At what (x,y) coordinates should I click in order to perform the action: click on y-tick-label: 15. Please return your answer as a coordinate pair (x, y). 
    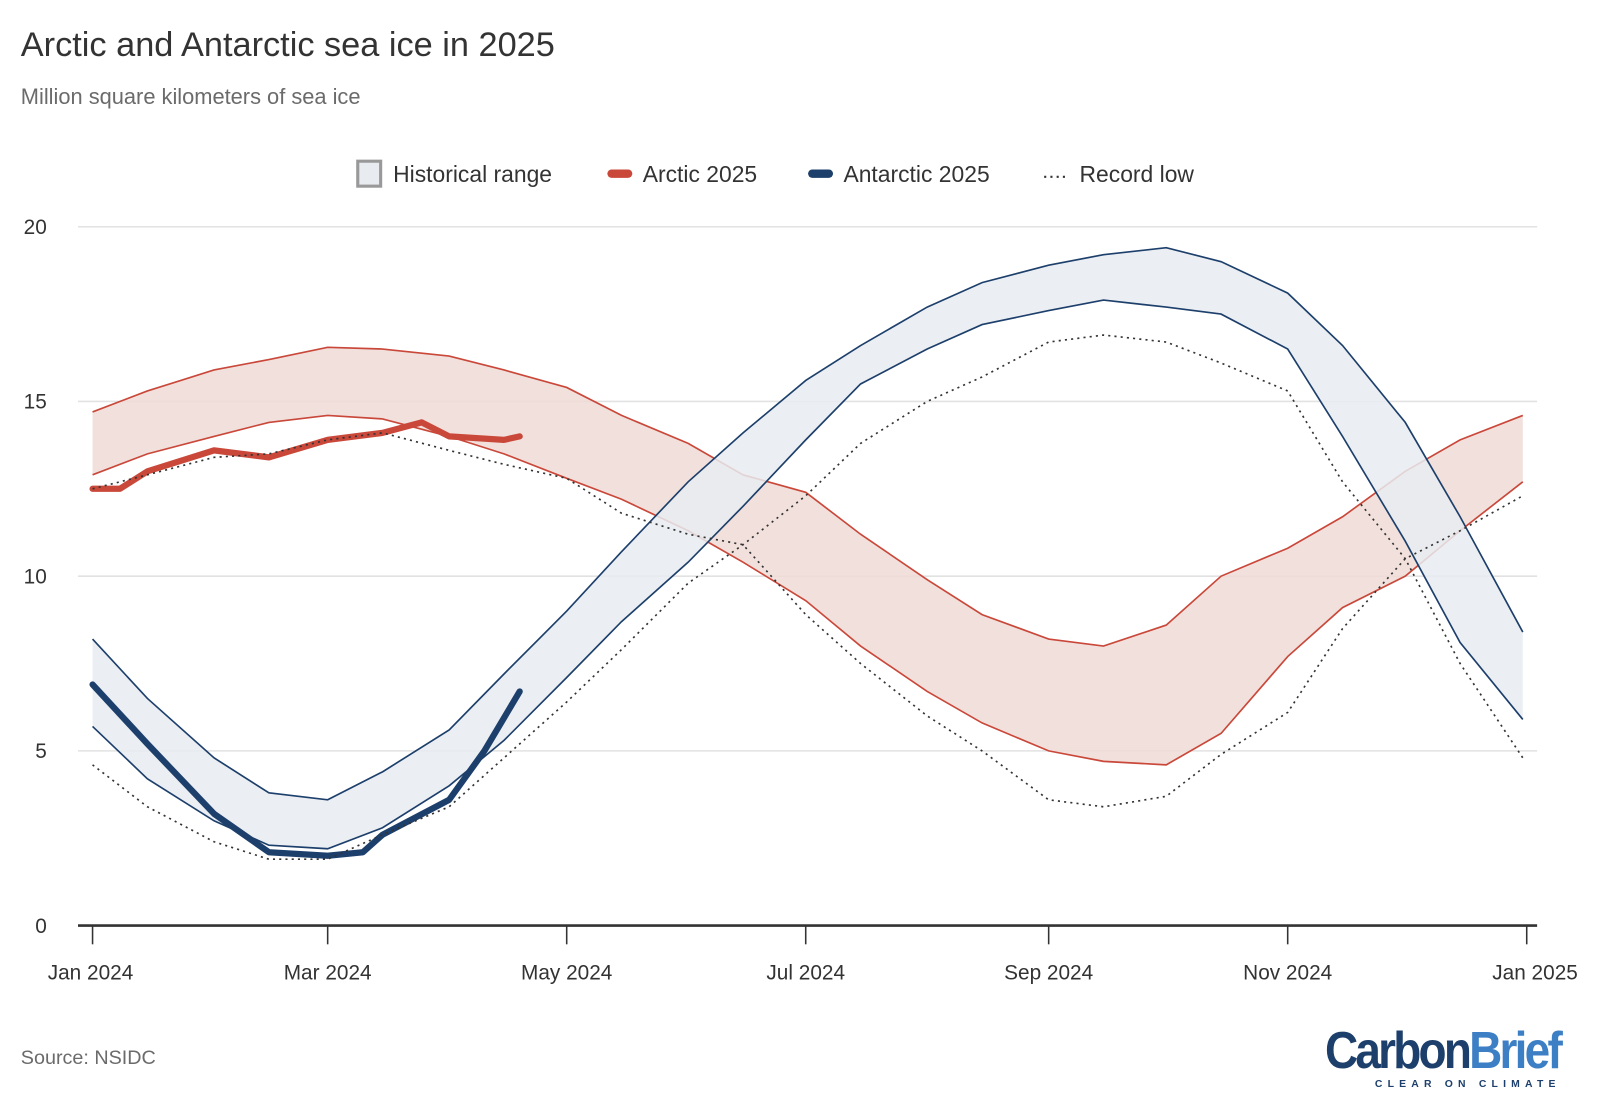
    Looking at the image, I should click on (35, 402).